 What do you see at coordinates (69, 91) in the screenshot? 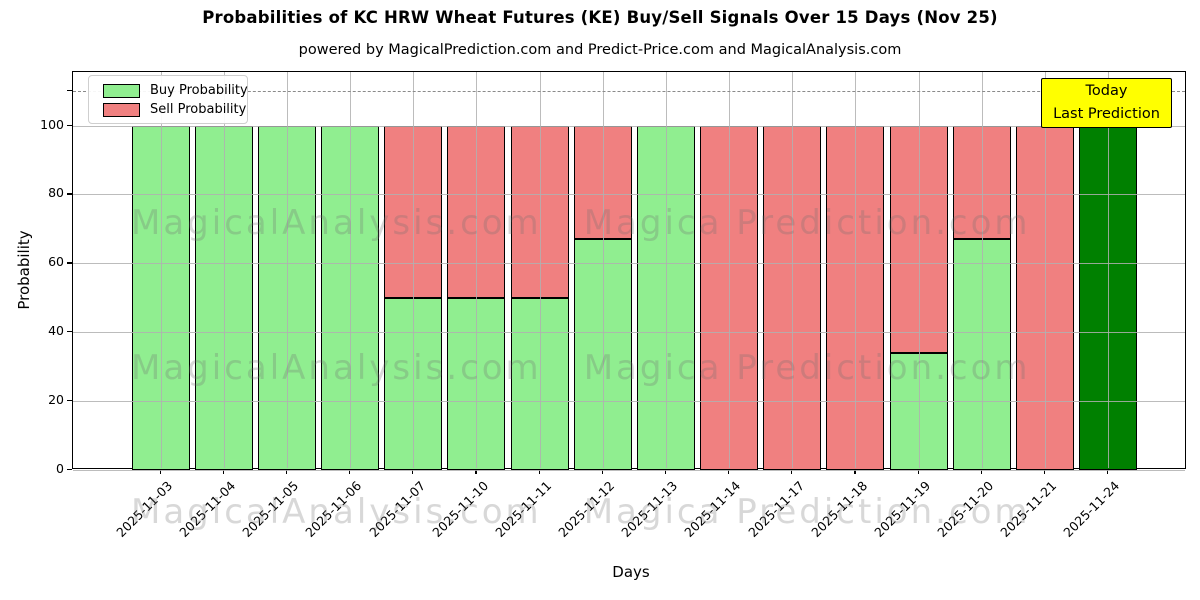
I see `y-minor-tick` at bounding box center [69, 91].